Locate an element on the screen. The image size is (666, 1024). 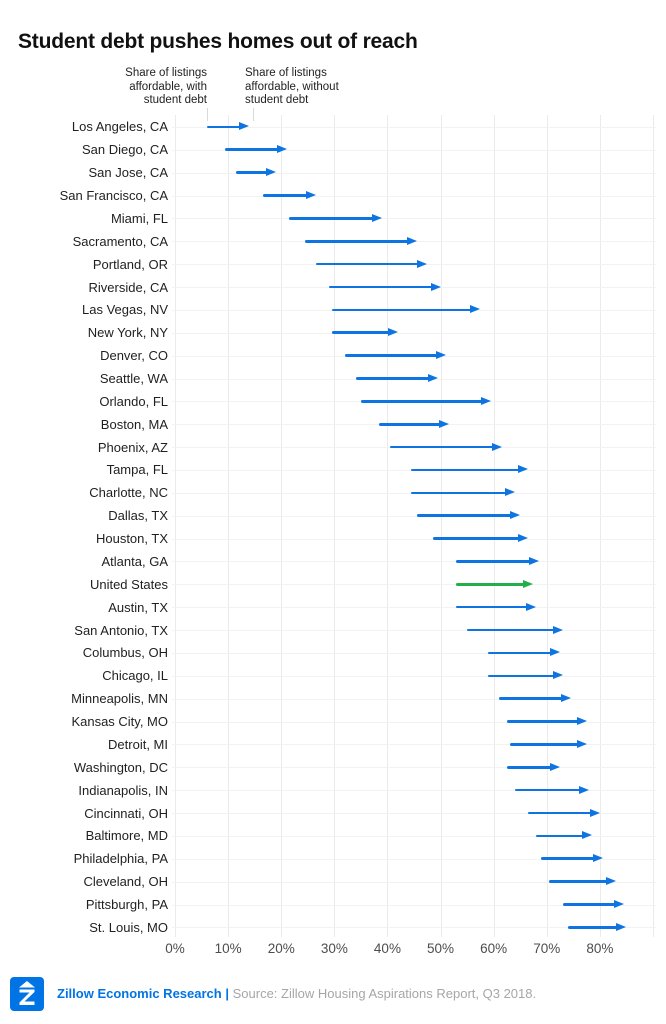
zillow-z-icon is located at coordinates (27, 993).